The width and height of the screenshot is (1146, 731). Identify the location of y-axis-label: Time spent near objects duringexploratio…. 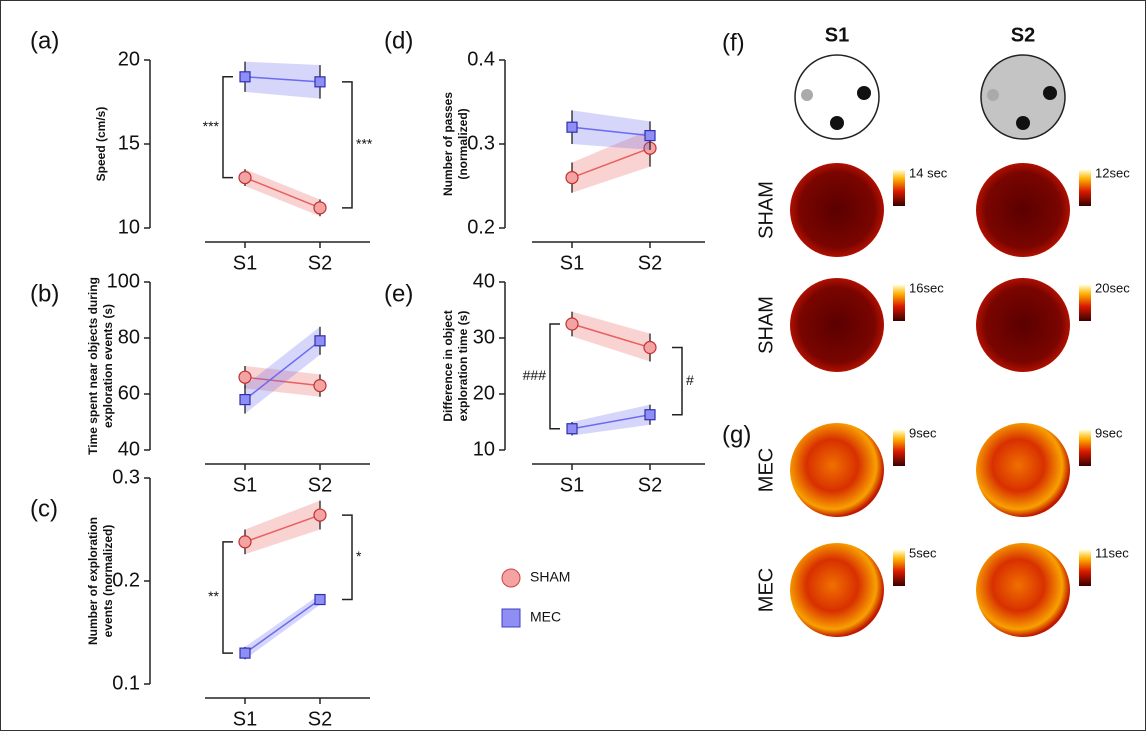
(100, 366).